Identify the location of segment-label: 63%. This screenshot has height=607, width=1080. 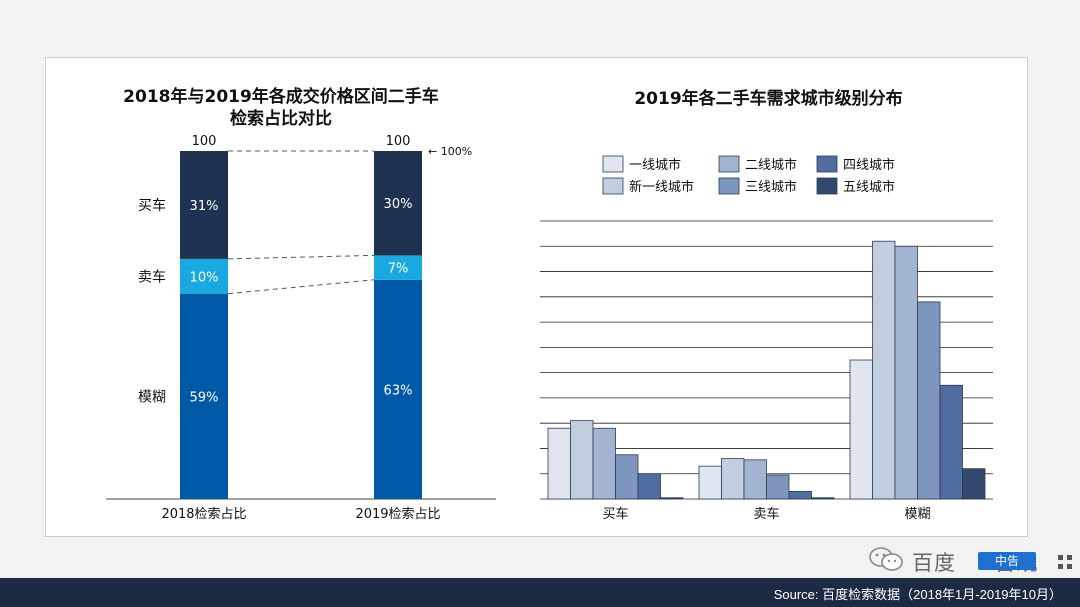
(398, 390).